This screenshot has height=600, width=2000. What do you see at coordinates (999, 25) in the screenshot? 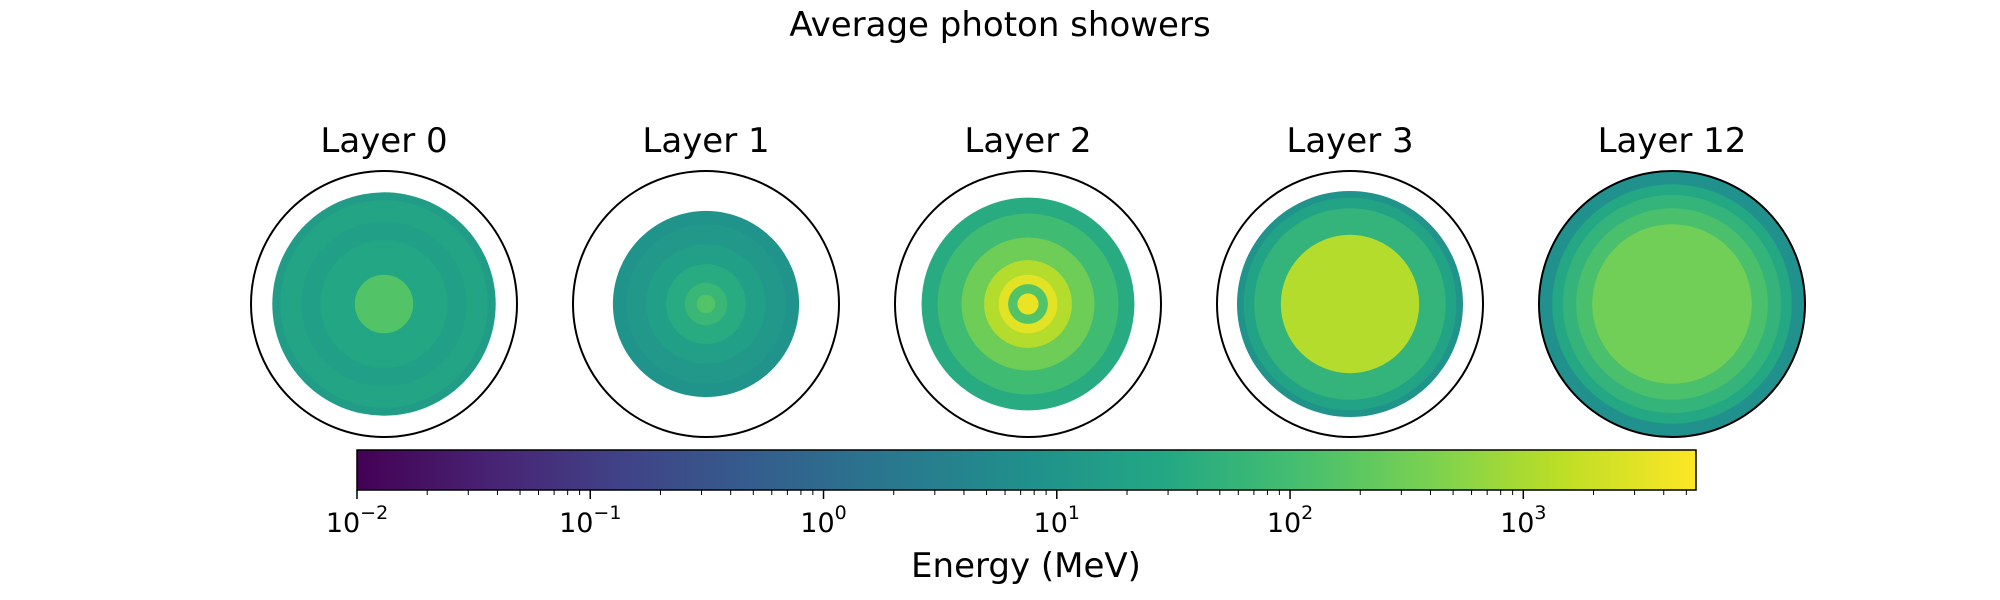
I see `chart-title: Average photon showers` at bounding box center [999, 25].